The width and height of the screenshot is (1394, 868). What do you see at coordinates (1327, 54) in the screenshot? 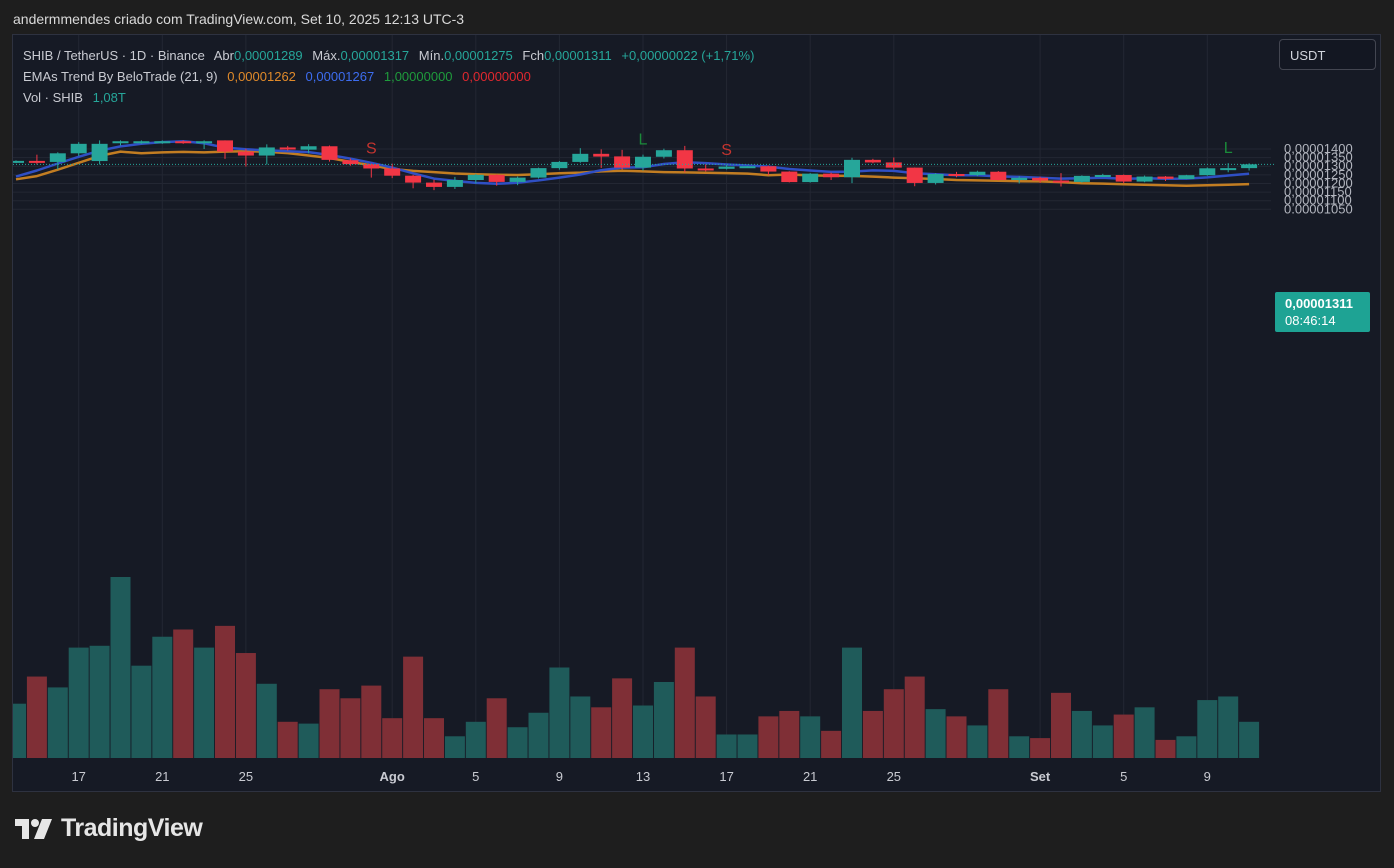
I see `currency-button: USDT` at bounding box center [1327, 54].